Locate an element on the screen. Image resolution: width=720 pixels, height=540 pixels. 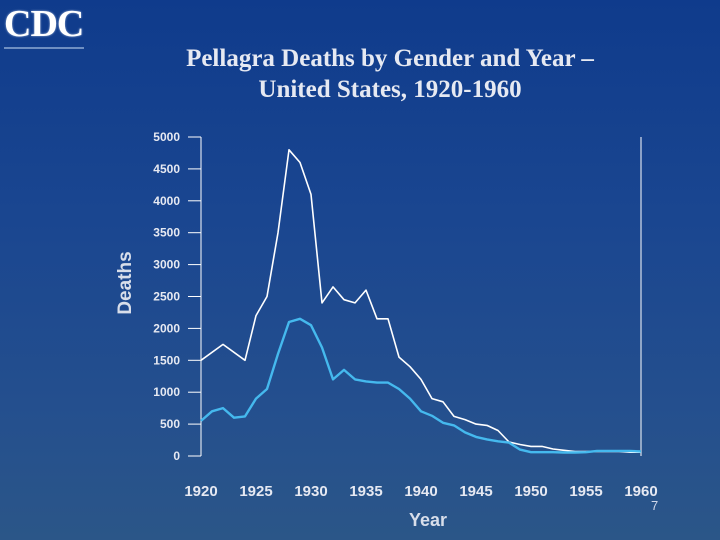
page-number: 7 is located at coordinates (655, 505).